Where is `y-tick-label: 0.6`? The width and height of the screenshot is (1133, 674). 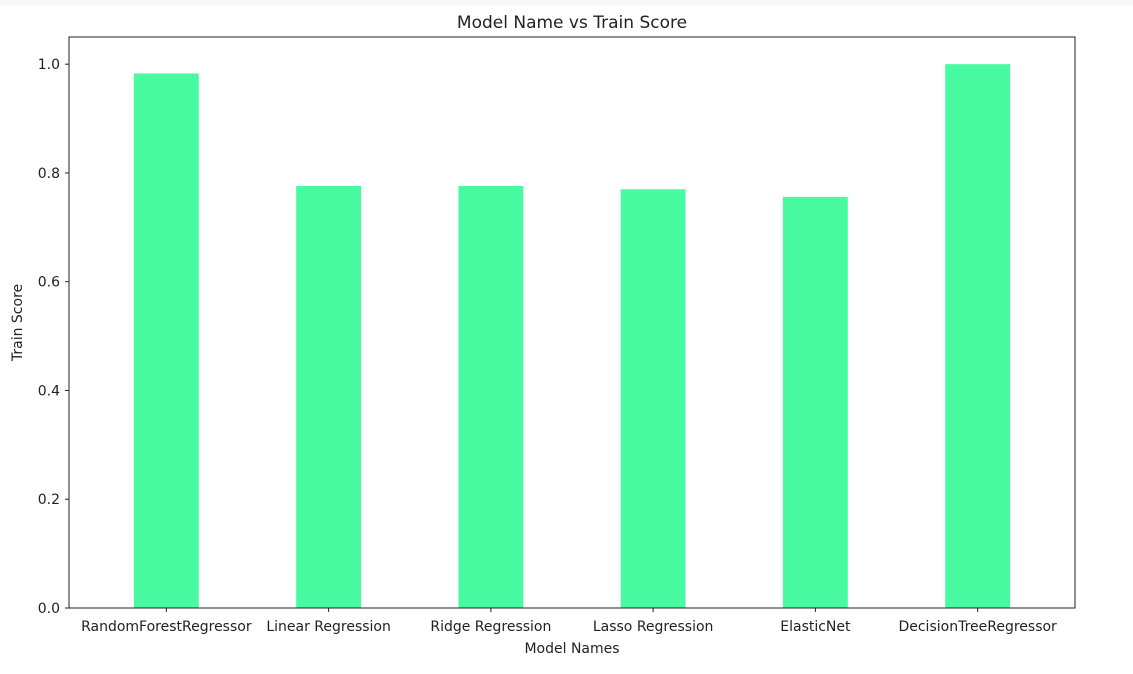
y-tick-label: 0.6 is located at coordinates (49, 283).